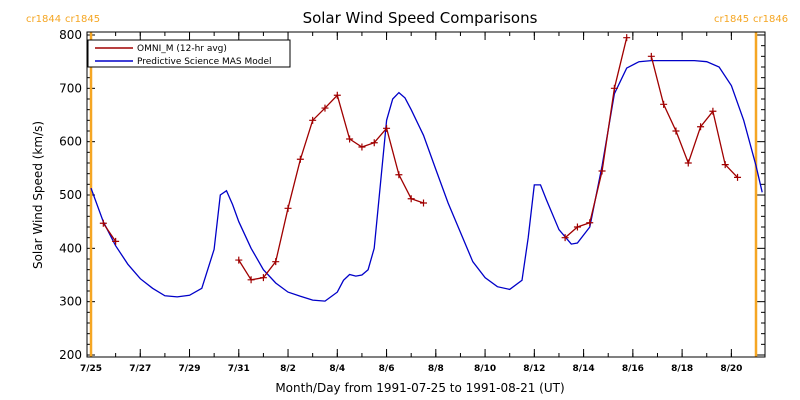 The image size is (800, 400). Describe the element at coordinates (770, 19) in the screenshot. I see `cr-label-right-2: cr1846` at that location.